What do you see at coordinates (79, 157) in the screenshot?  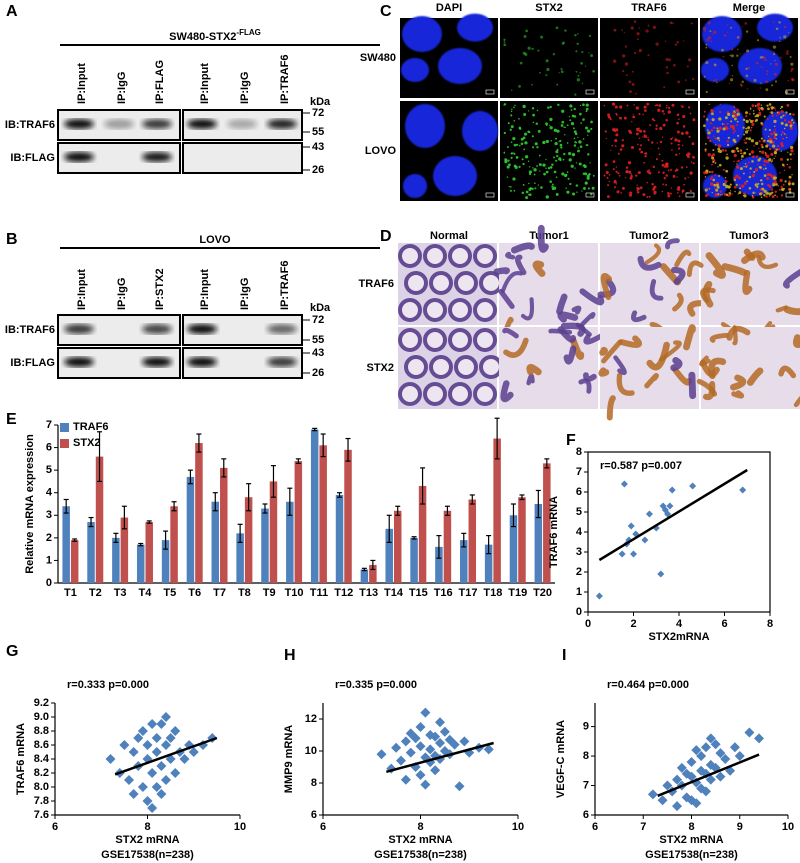 I see `band` at bounding box center [79, 157].